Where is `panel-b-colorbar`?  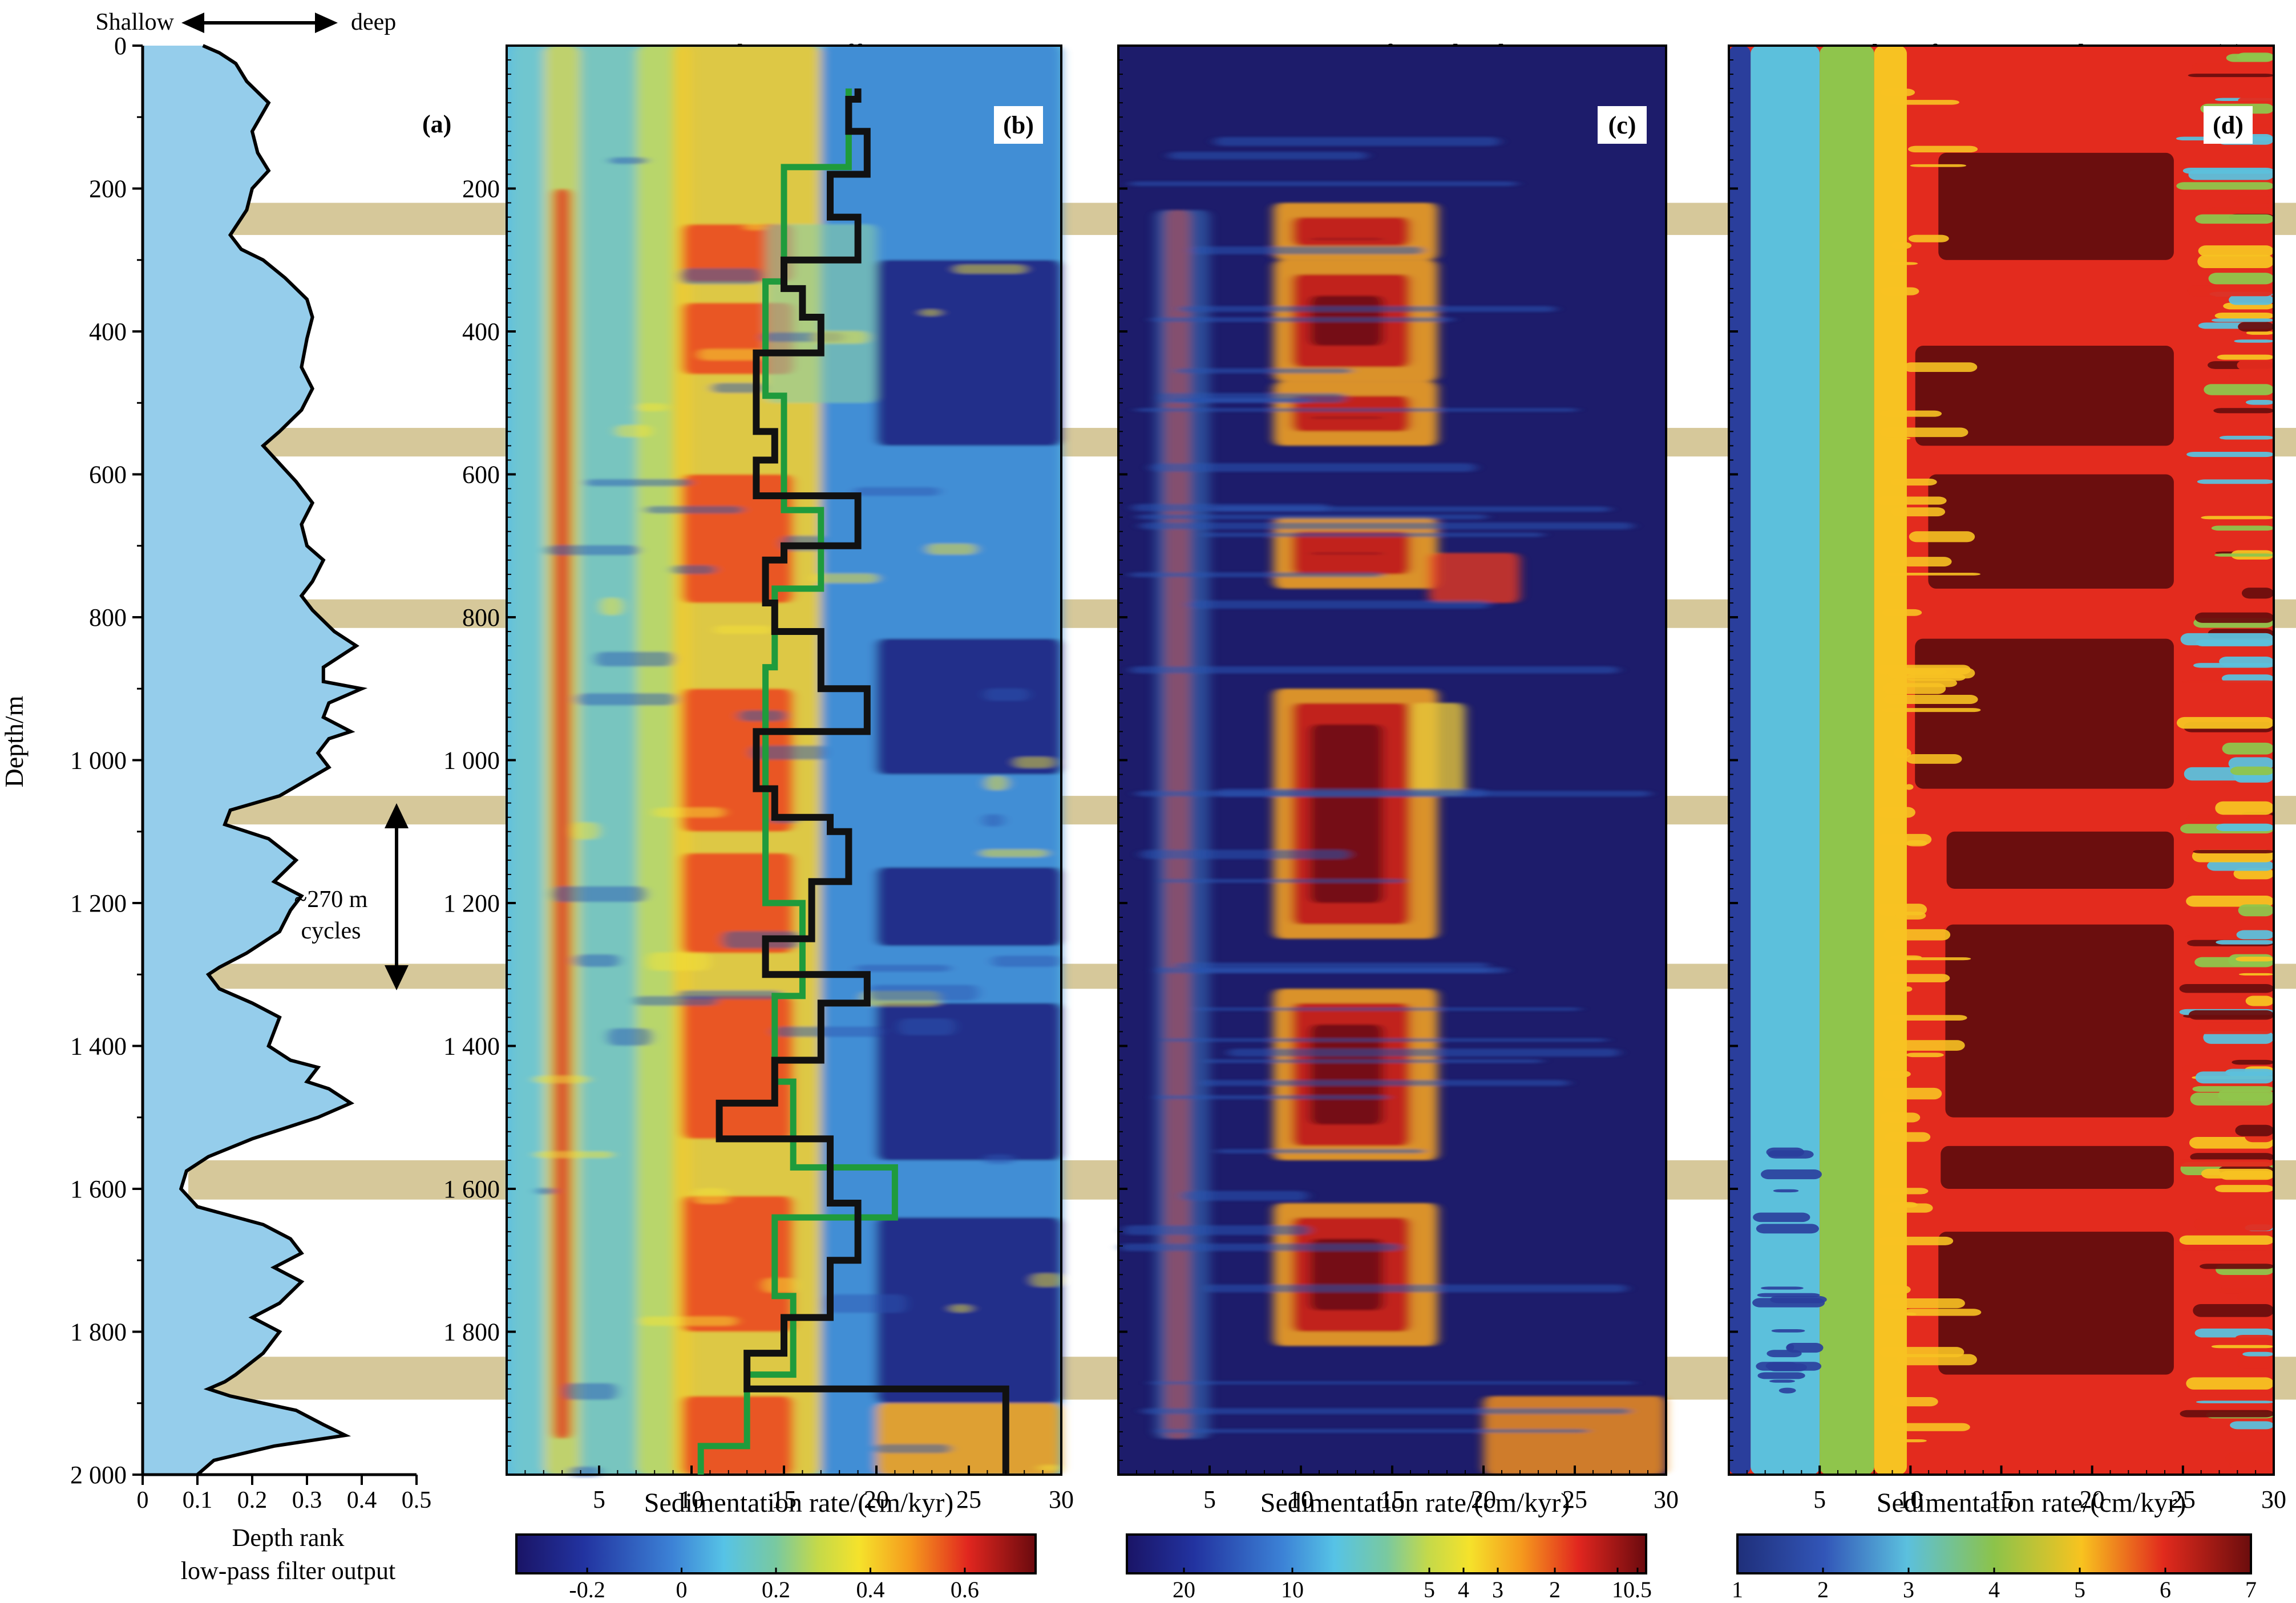
panel-b-colorbar is located at coordinates (776, 1553).